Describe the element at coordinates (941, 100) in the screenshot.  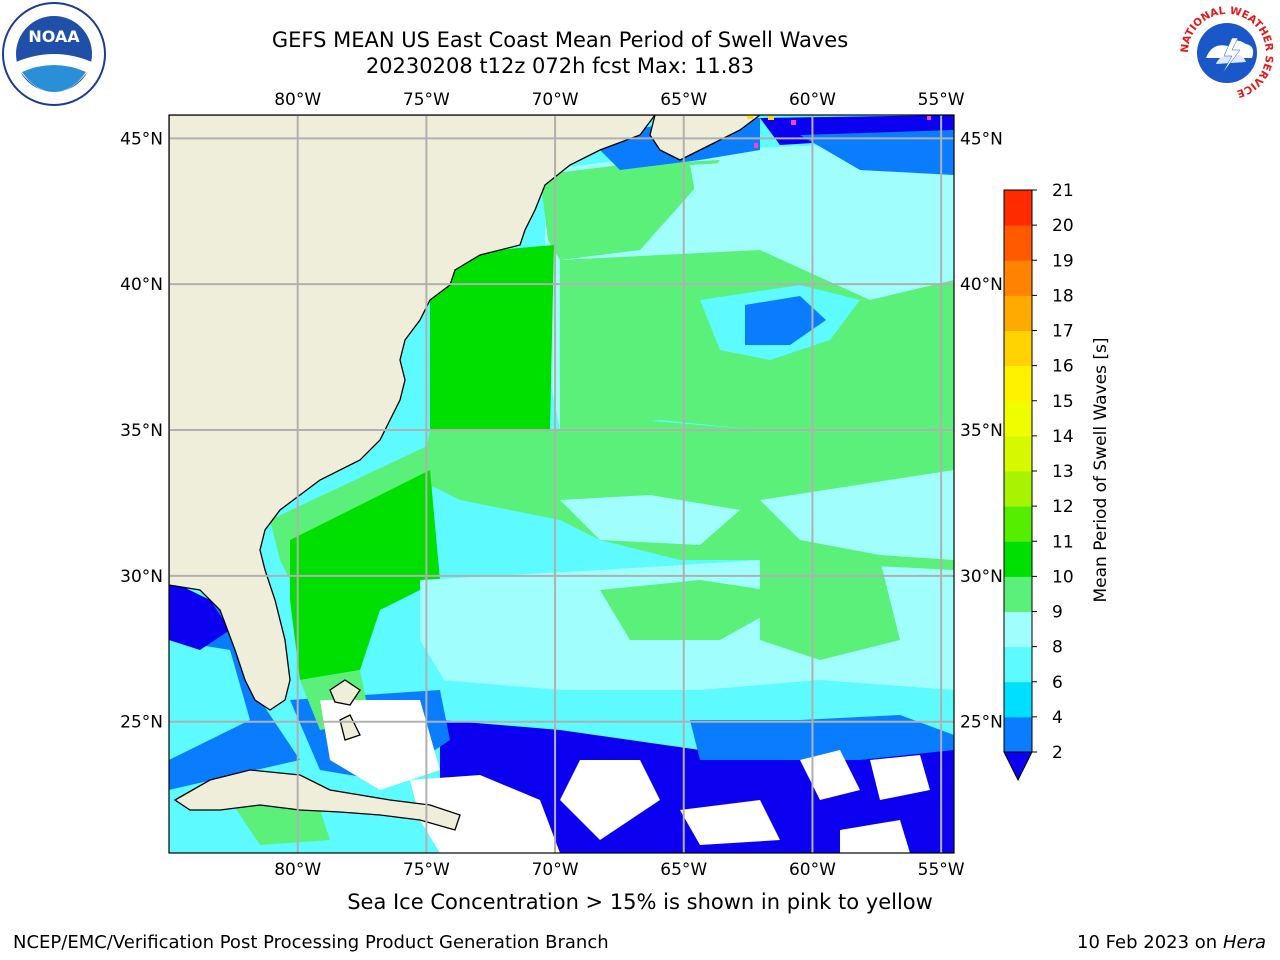
I see `lon-label-top: 55°W` at that location.